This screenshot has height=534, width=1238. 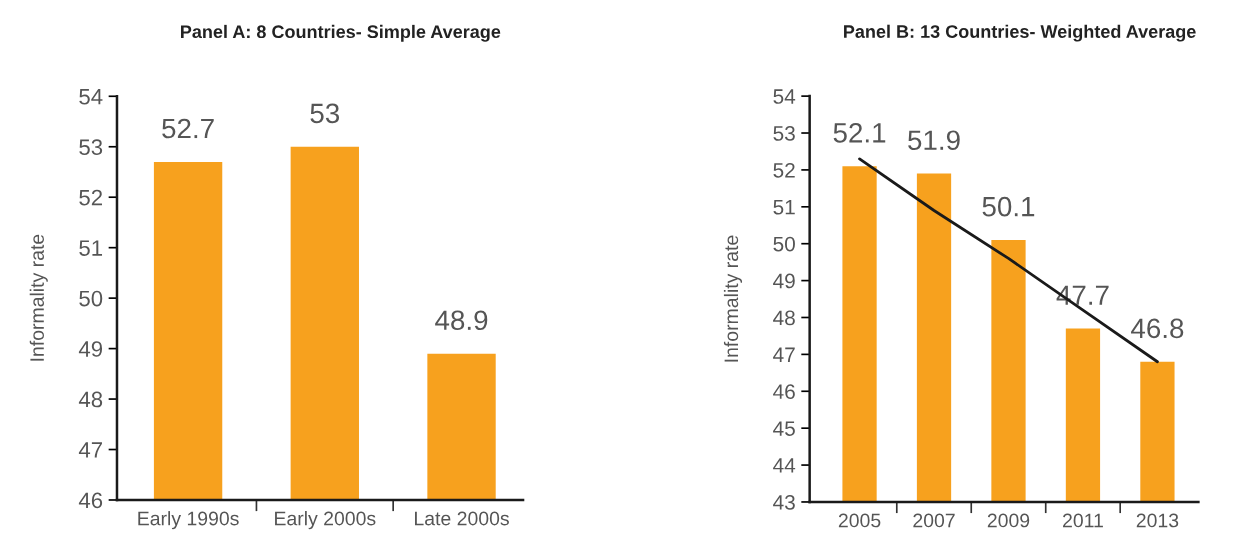 I want to click on data-label: 50.1, so click(x=1008, y=206).